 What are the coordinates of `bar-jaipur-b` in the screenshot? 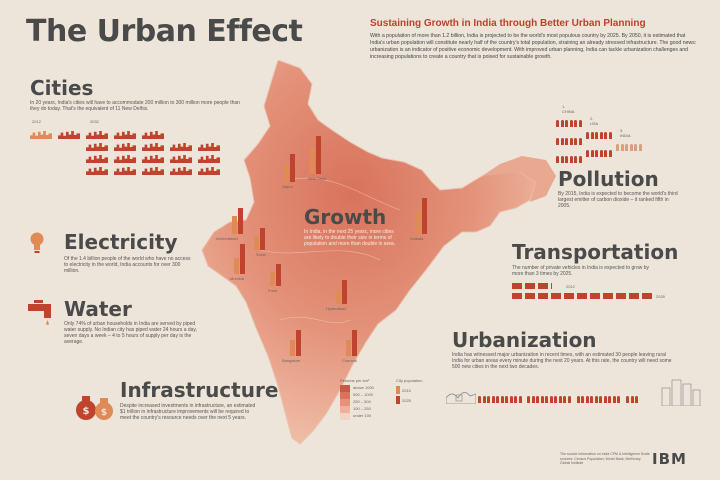 It's located at (292, 168).